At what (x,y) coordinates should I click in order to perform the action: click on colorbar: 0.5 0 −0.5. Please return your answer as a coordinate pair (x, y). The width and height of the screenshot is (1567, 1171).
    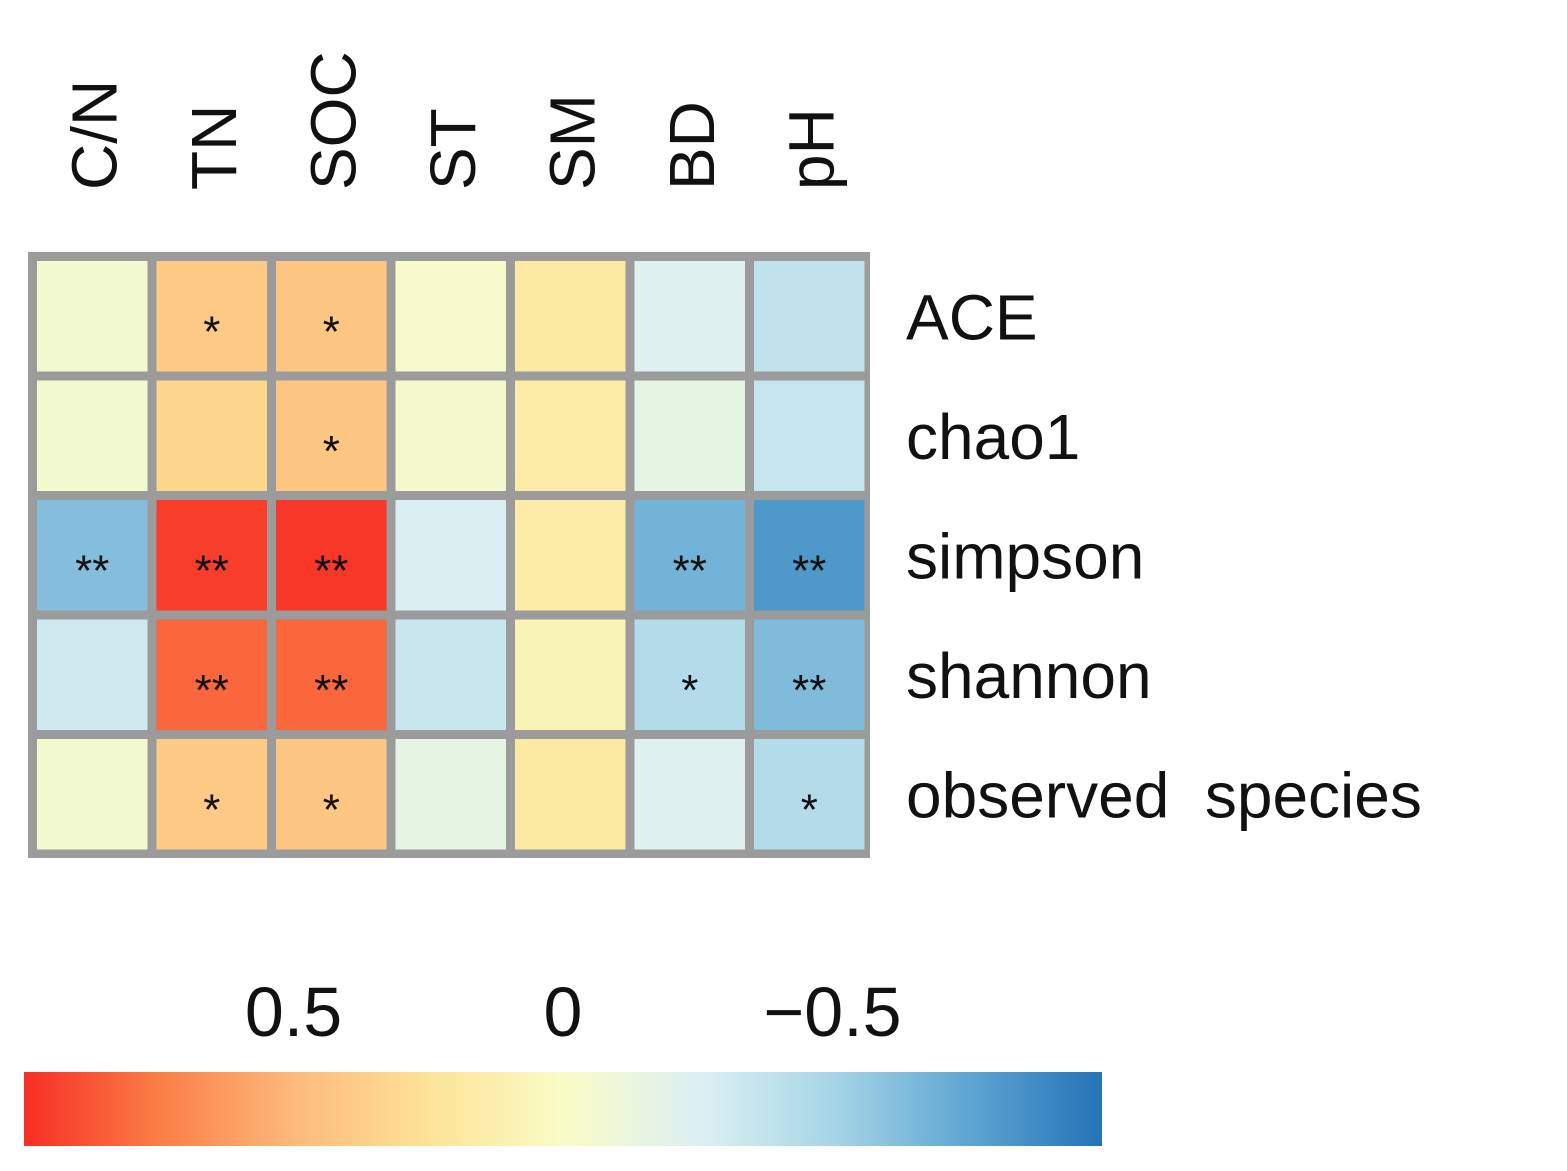
    Looking at the image, I should click on (563, 1059).